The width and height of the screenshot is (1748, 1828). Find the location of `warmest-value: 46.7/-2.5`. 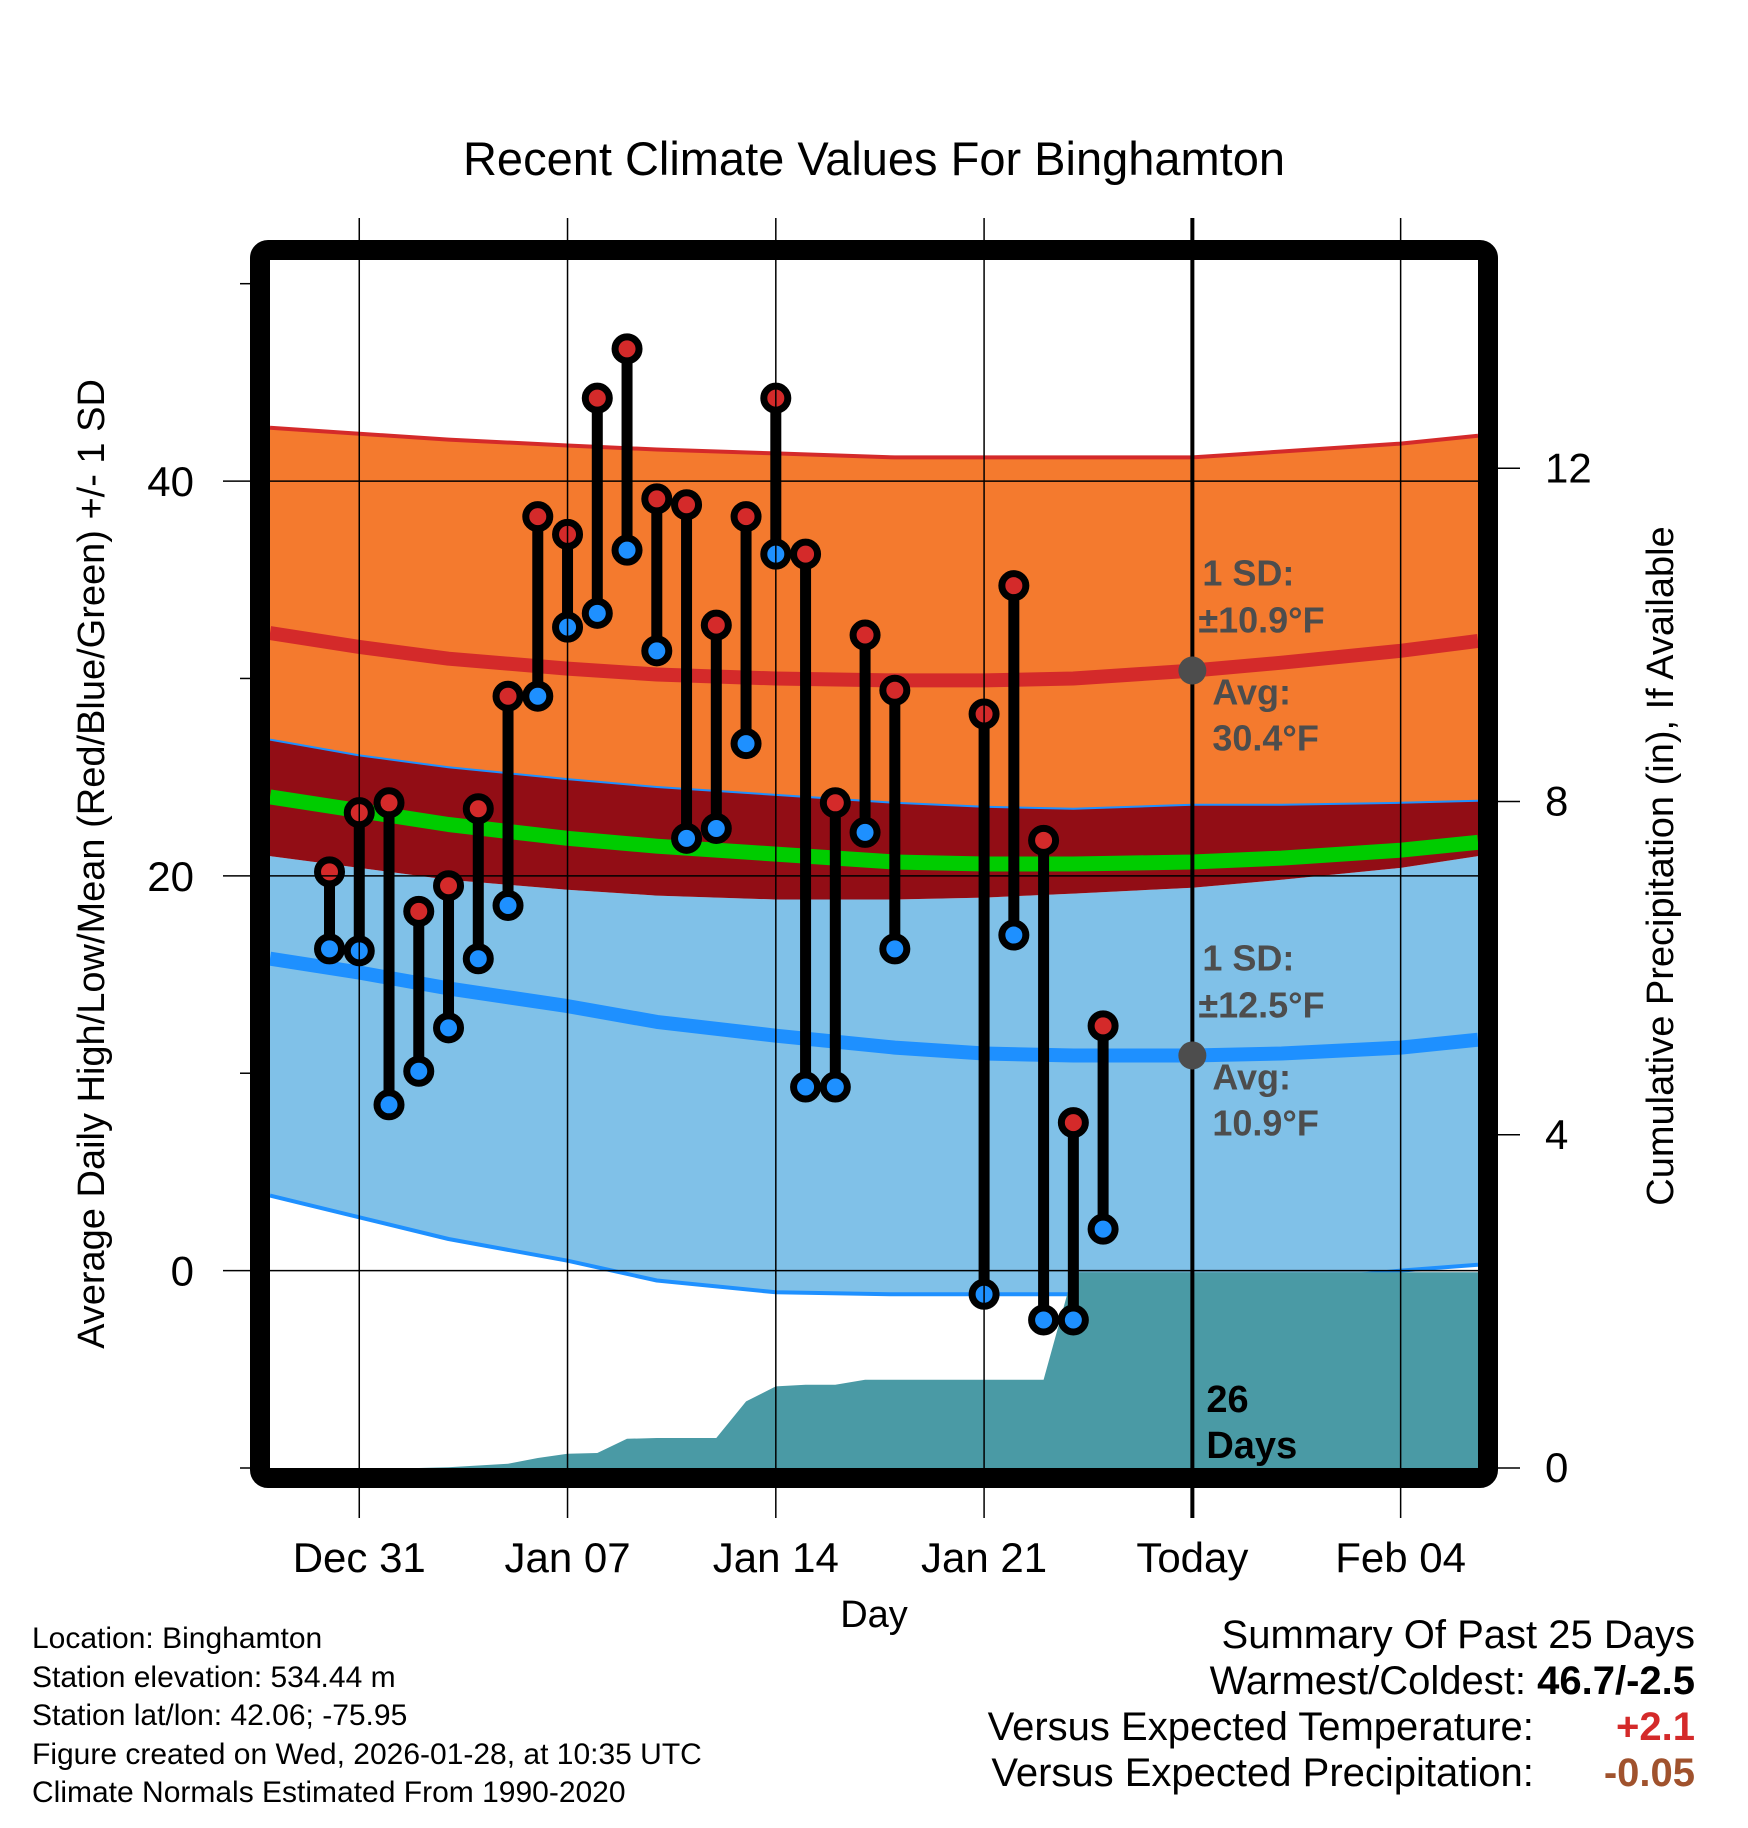

warmest-value: 46.7/-2.5 is located at coordinates (1616, 1681).